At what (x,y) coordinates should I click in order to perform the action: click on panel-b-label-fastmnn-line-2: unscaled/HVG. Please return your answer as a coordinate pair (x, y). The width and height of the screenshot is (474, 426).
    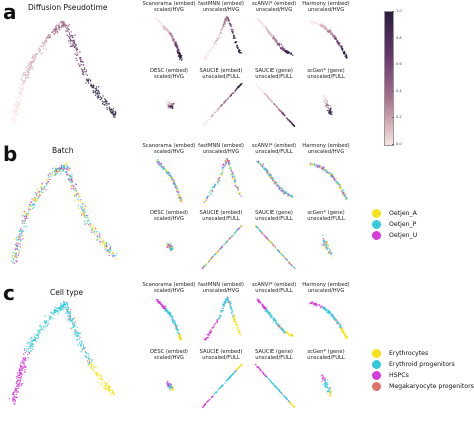
    Looking at the image, I should click on (221, 151).